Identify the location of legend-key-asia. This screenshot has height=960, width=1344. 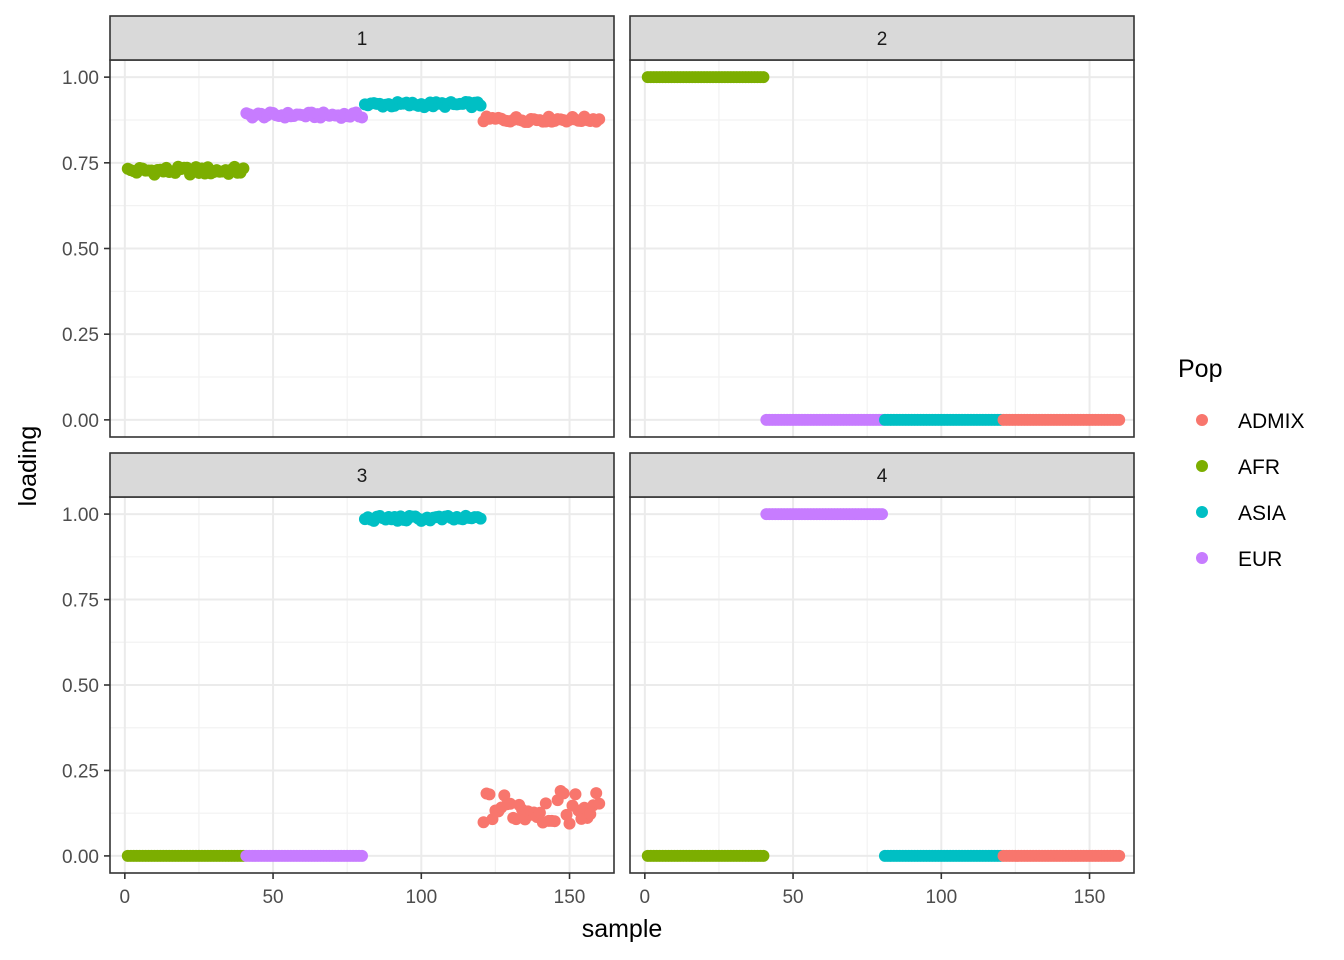
(1202, 512).